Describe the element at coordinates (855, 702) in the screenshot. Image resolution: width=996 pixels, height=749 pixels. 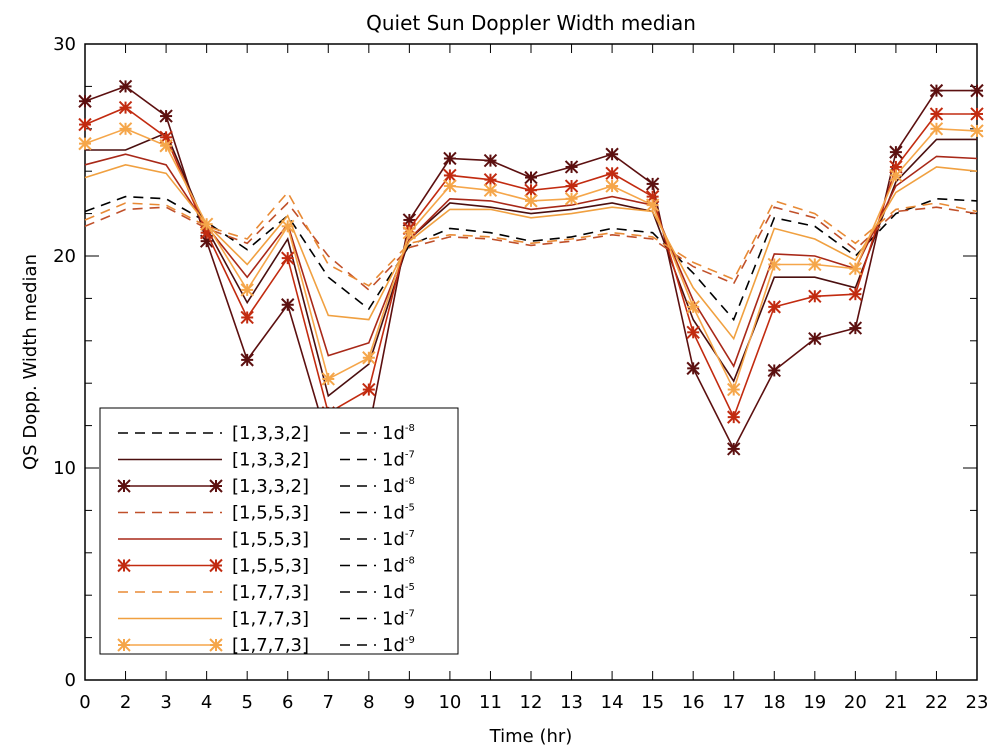
I see `x-tick-label: 20` at that location.